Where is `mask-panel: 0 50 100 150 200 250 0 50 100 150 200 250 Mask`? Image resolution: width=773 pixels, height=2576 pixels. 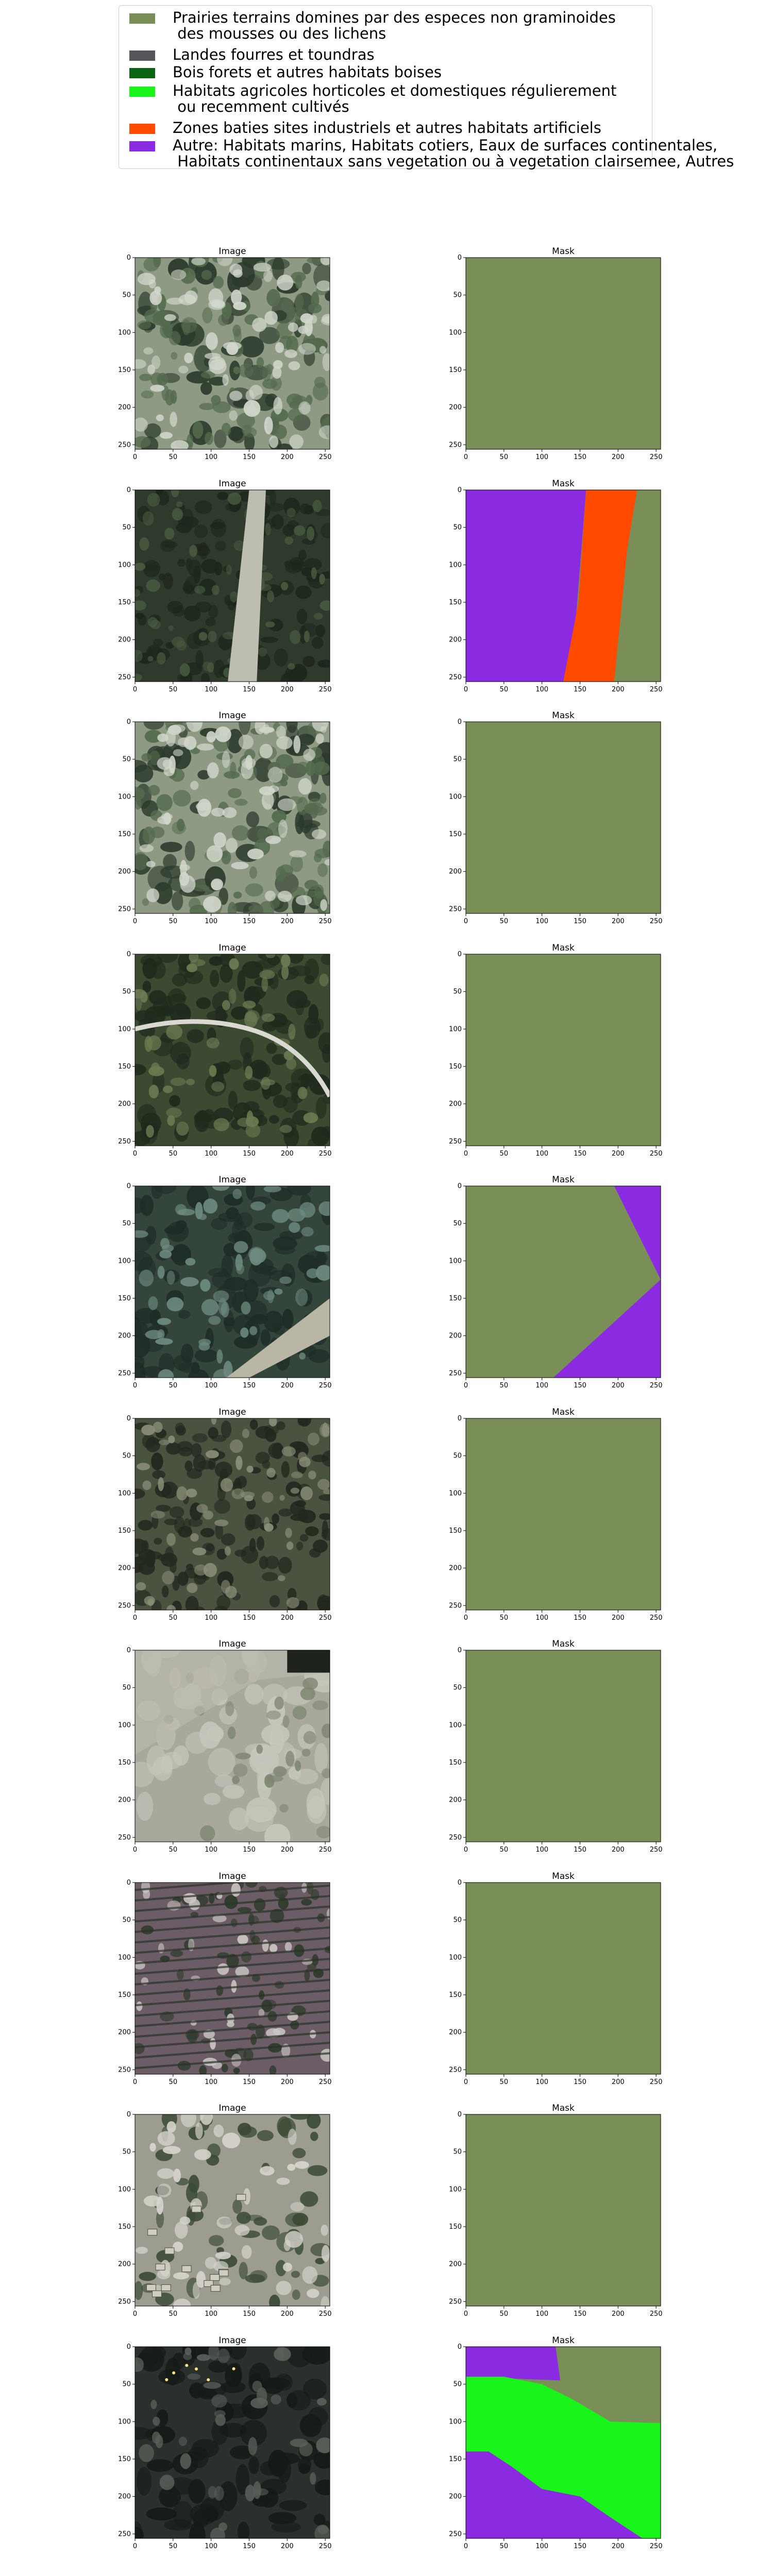
mask-panel: 0 50 100 150 200 250 0 50 100 150 200 250 Mask is located at coordinates (556, 1056).